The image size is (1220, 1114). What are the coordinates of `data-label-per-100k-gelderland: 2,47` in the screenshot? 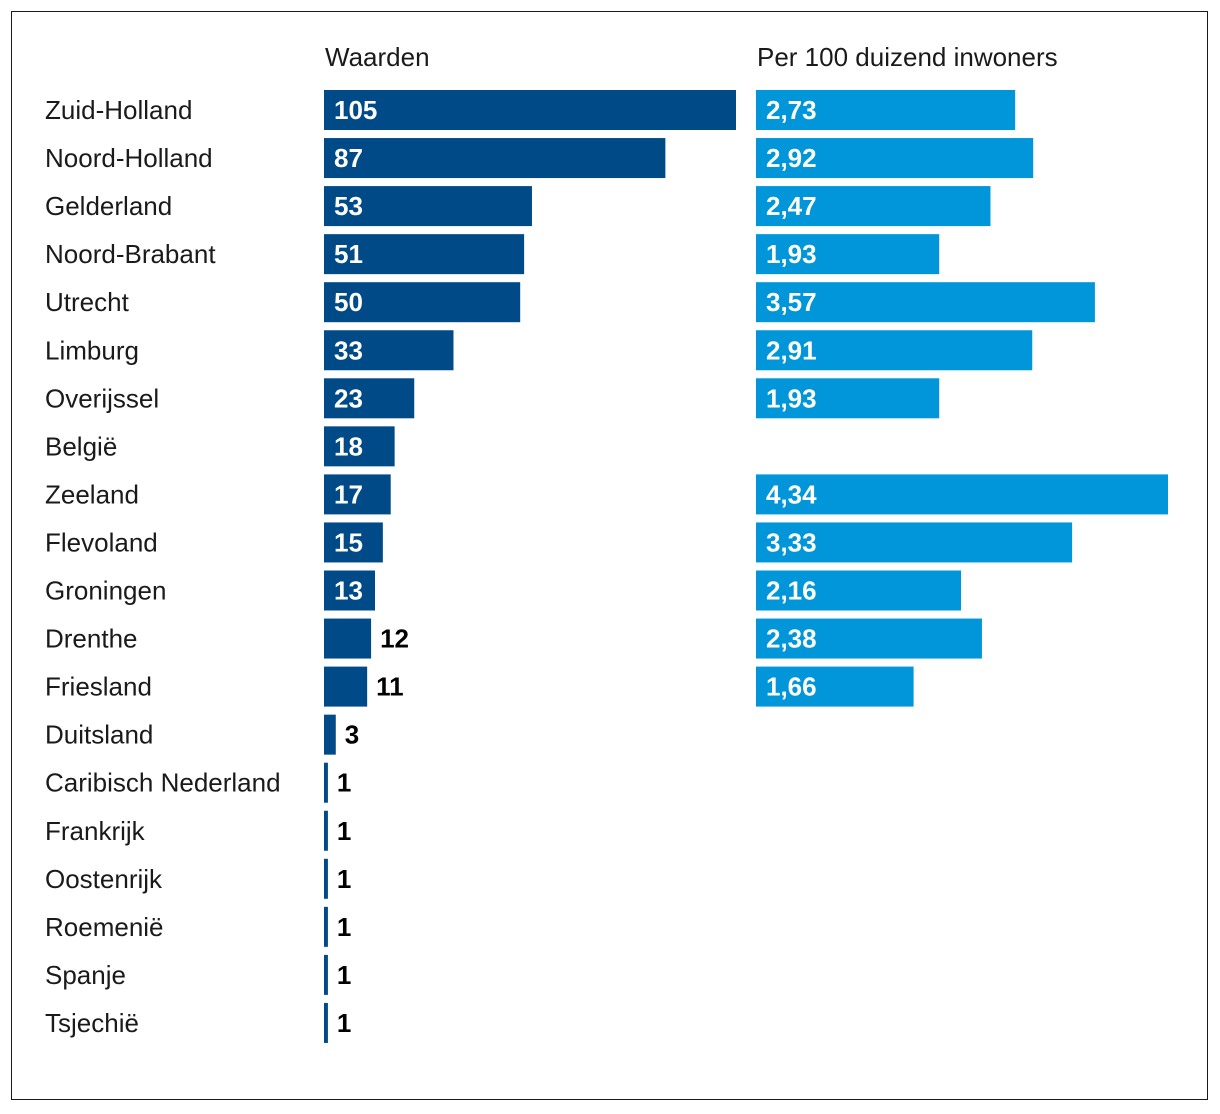 It's located at (791, 206).